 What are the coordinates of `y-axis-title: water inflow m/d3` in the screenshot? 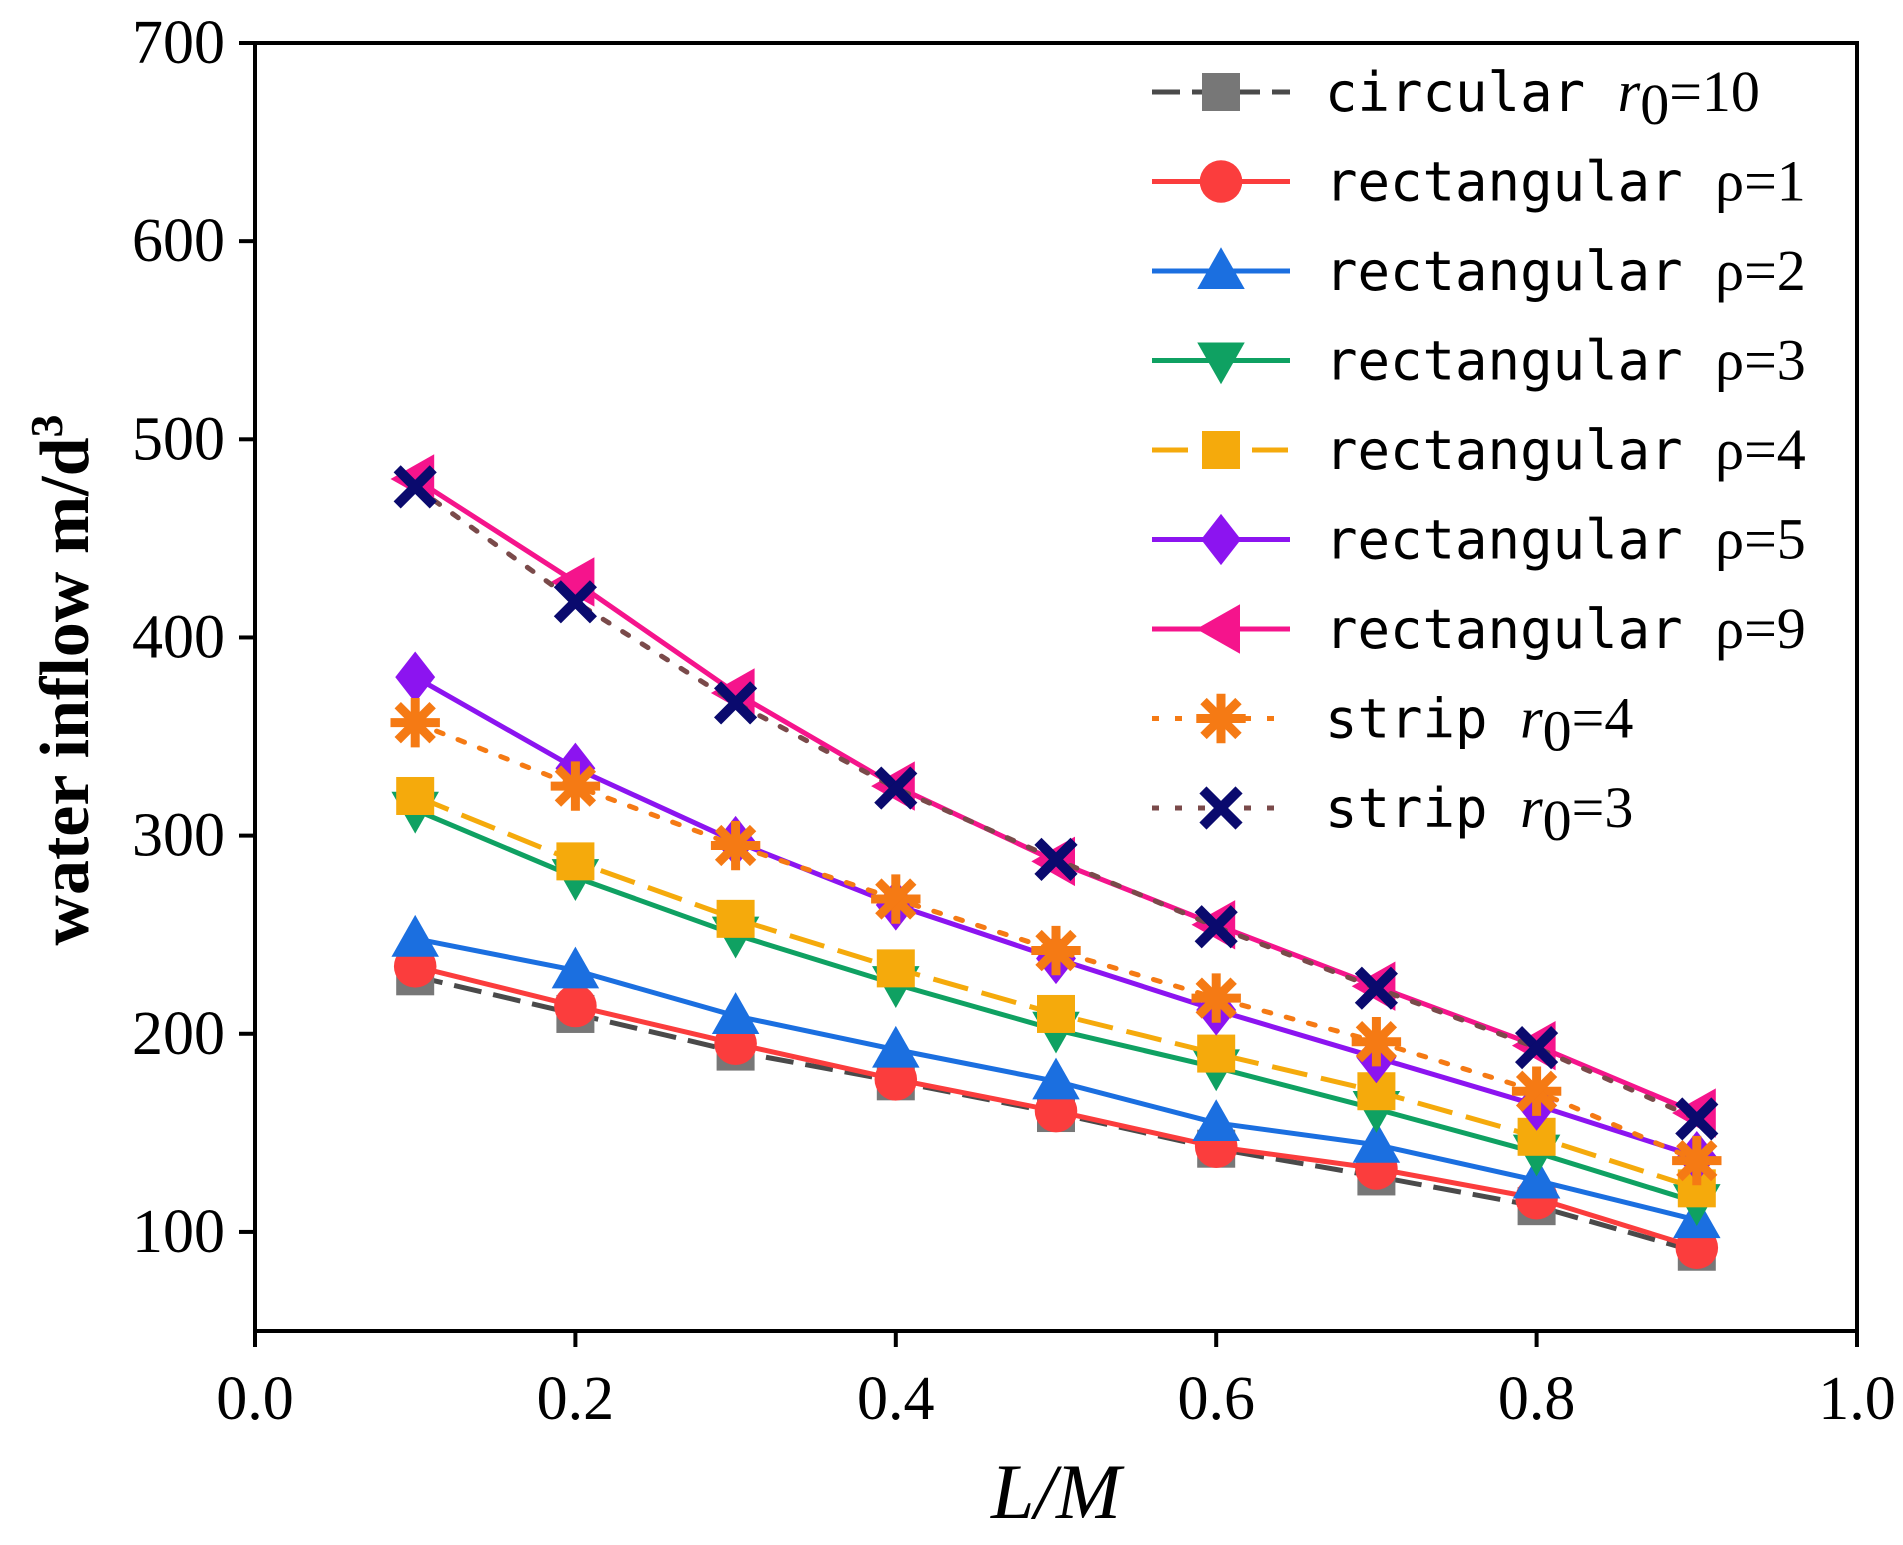 It's located at (62, 679).